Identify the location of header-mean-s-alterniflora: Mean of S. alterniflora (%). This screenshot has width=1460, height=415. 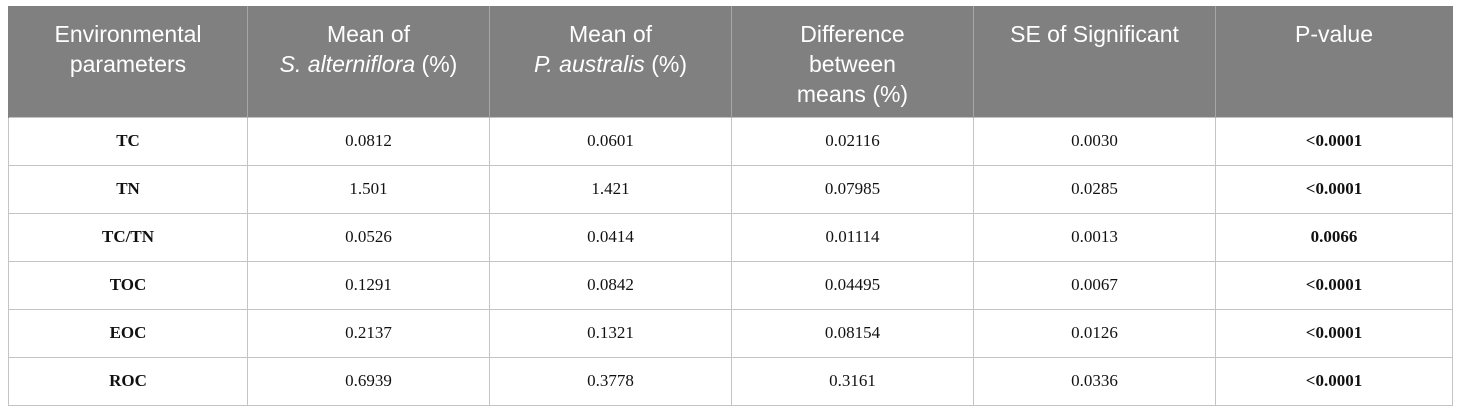
(368, 61).